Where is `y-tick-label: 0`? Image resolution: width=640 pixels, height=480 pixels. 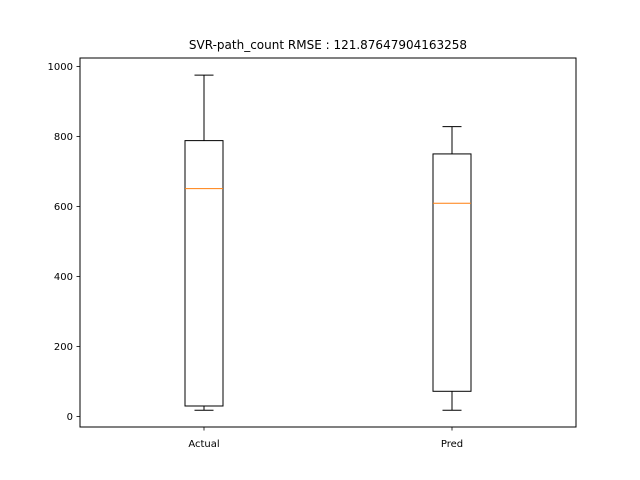
y-tick-label: 0 is located at coordinates (70, 417).